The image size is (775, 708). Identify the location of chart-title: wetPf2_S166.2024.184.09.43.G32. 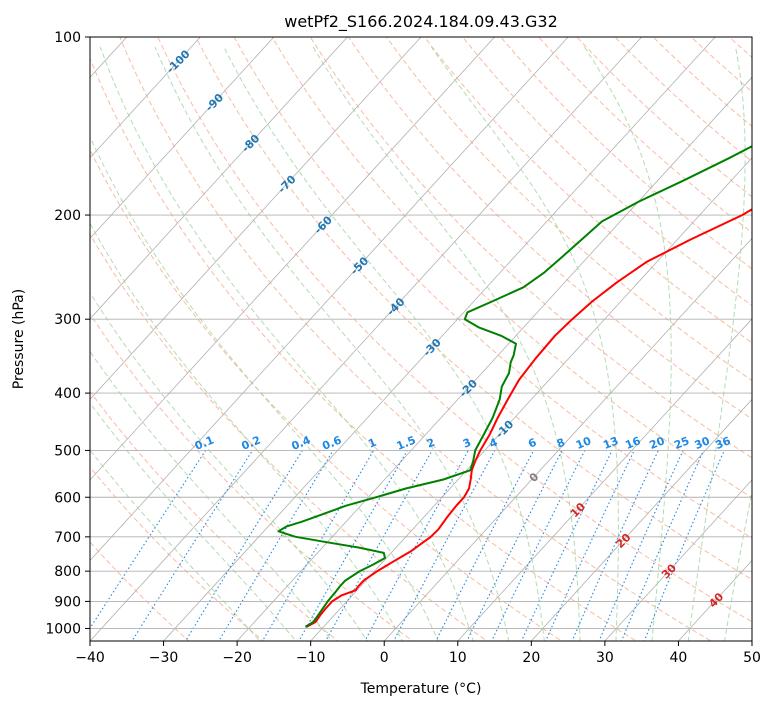
(421, 22).